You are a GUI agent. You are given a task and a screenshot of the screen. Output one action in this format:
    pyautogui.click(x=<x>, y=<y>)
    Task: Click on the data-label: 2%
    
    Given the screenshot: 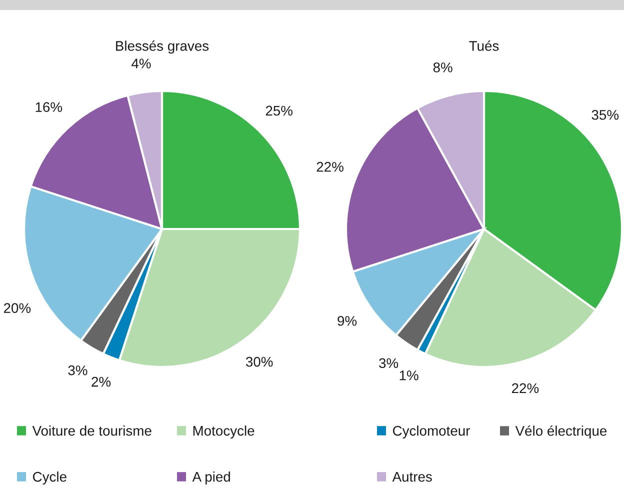 What is the action you would take?
    pyautogui.click(x=101, y=381)
    